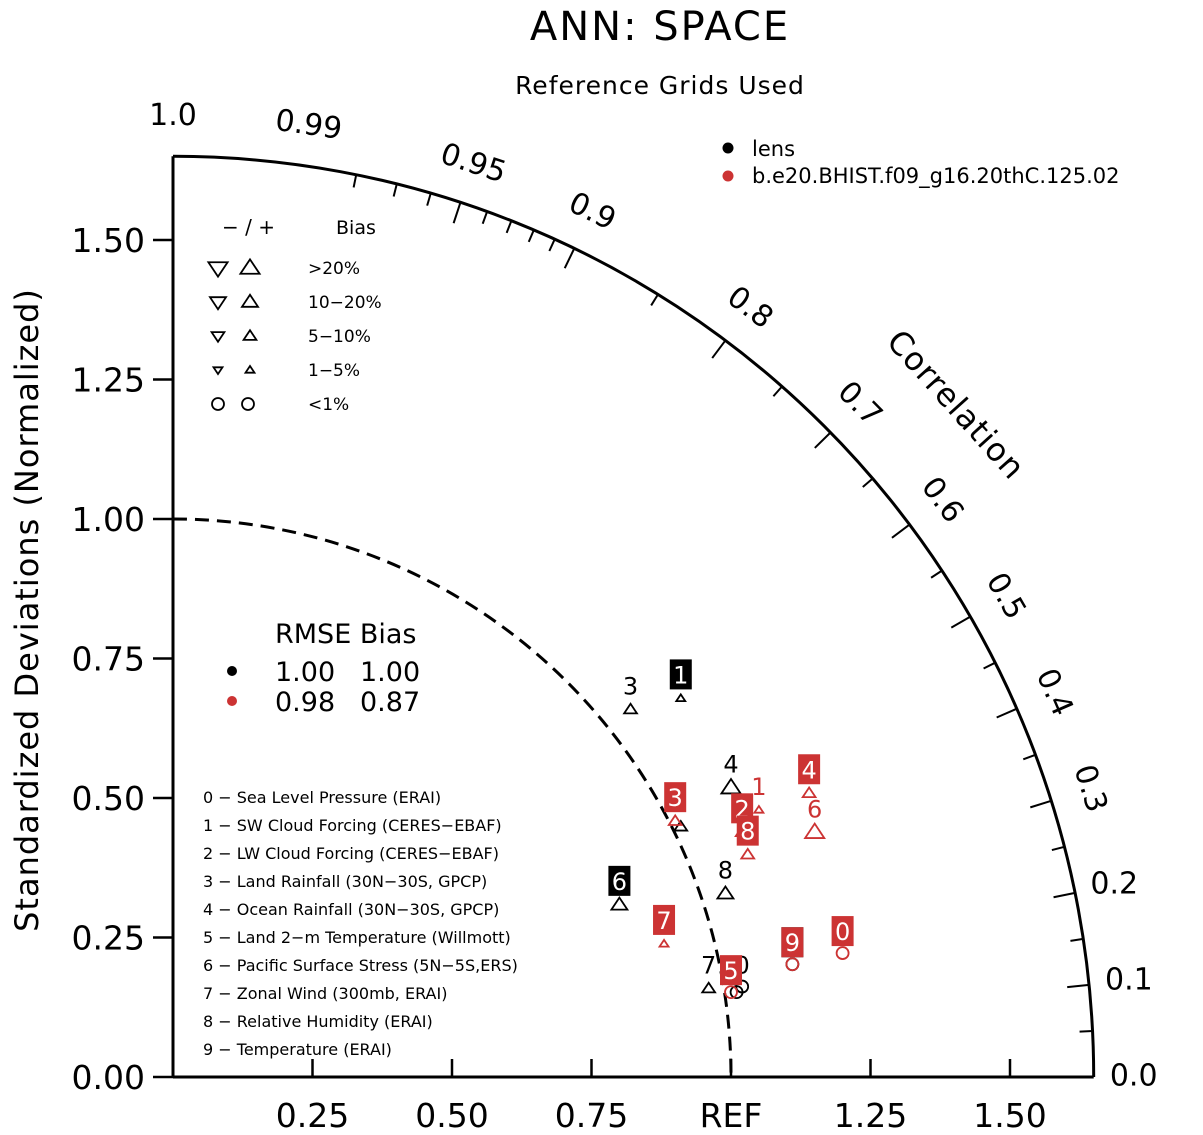 The image size is (1203, 1135). What do you see at coordinates (809, 776) in the screenshot?
I see `data-point: 4` at bounding box center [809, 776].